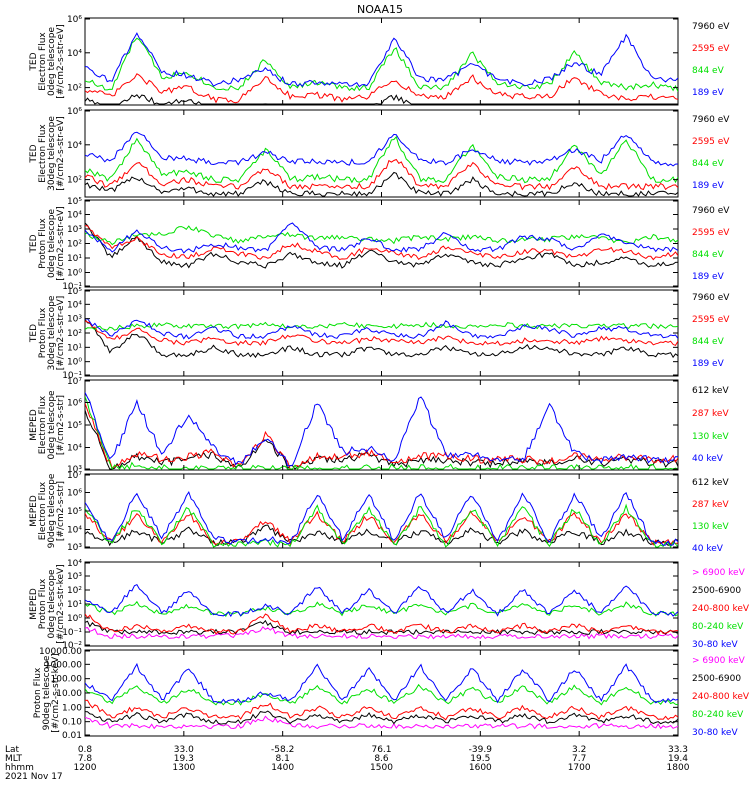 This screenshot has width=750, height=800. What do you see at coordinates (718, 627) in the screenshot?
I see `legend-entry: 80-240 keV` at bounding box center [718, 627].